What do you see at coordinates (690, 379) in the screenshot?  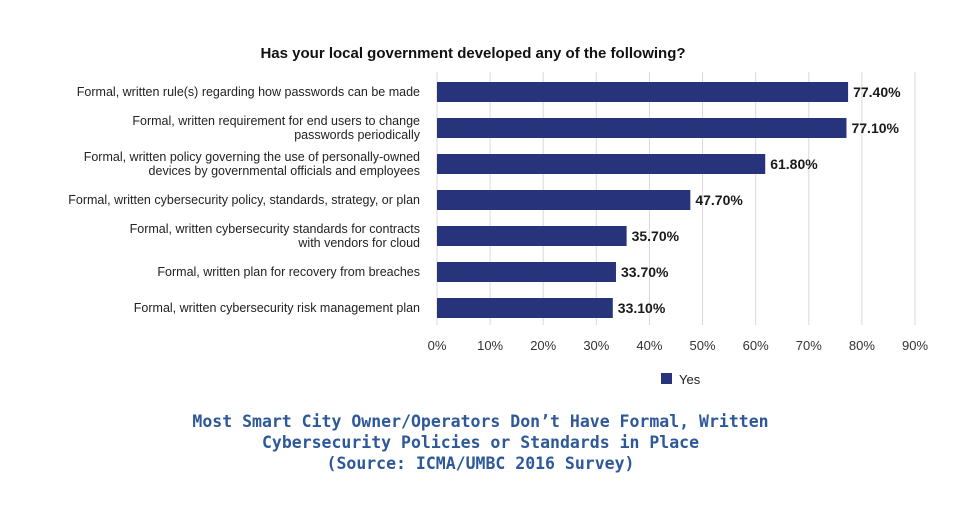 I see `legend-label: Yes` at bounding box center [690, 379].